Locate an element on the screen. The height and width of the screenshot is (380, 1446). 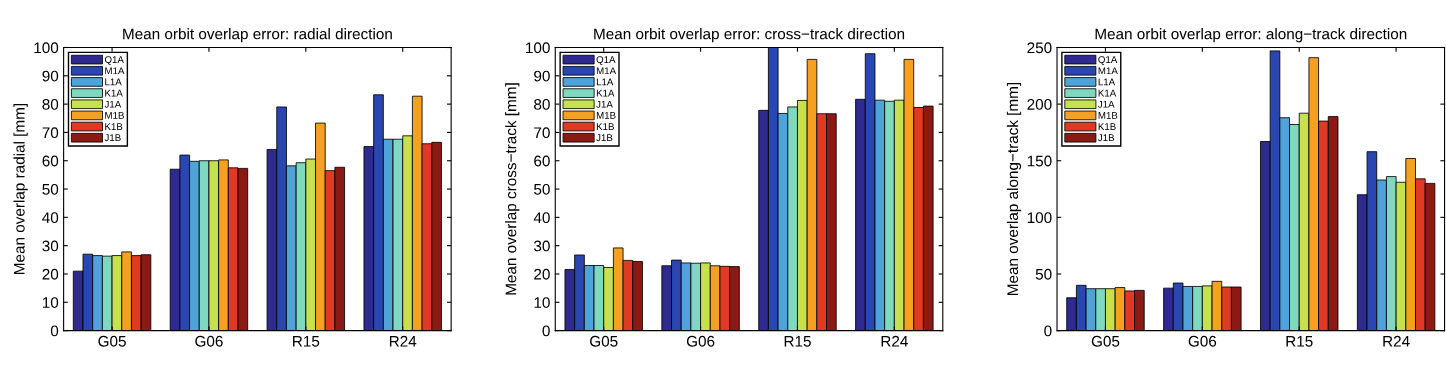
y-tick-label: 150 is located at coordinates (1039, 161).